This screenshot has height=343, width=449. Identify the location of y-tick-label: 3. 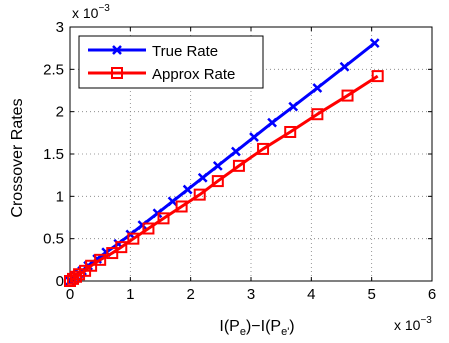
(60, 27).